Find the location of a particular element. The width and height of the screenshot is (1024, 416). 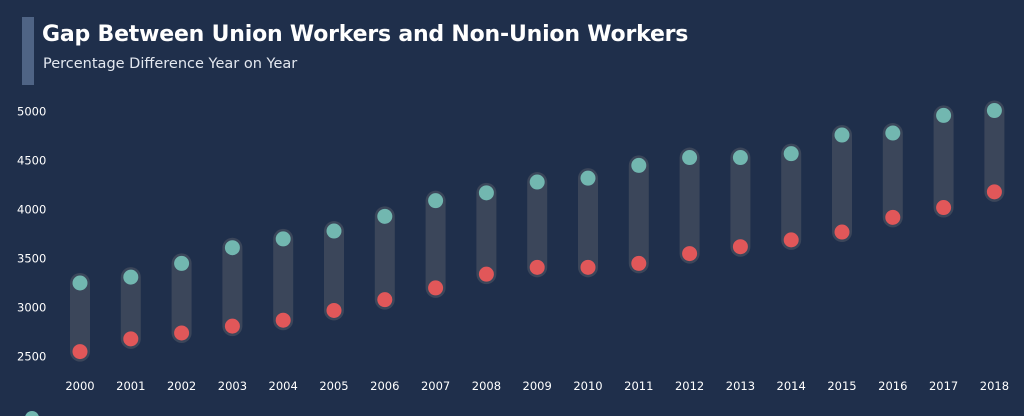

y-axis: 2500 3000 3500 4000 4500 5000 is located at coordinates (31, 234).